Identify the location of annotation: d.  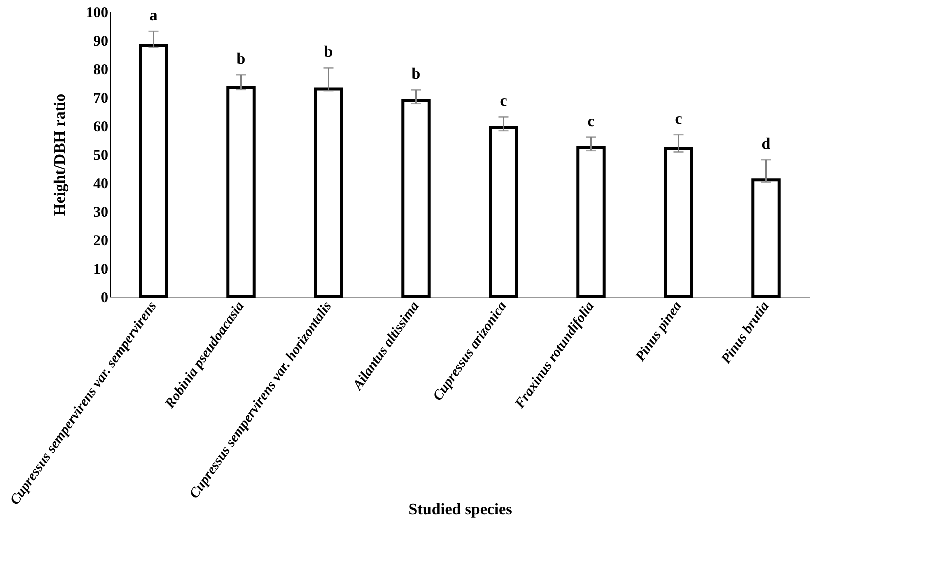
(766, 144).